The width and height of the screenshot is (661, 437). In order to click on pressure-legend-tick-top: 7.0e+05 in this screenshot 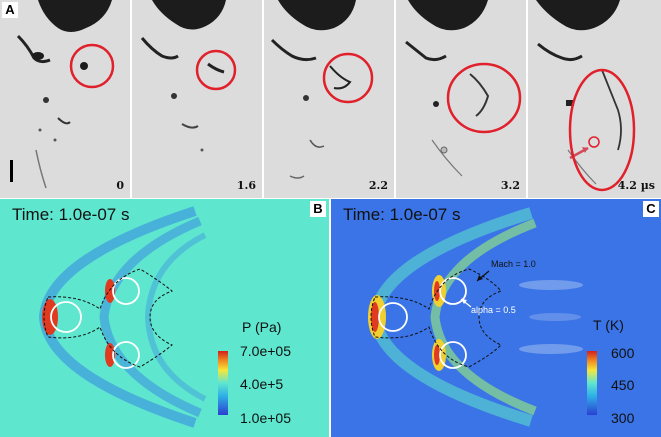, I will do `click(265, 351)`.